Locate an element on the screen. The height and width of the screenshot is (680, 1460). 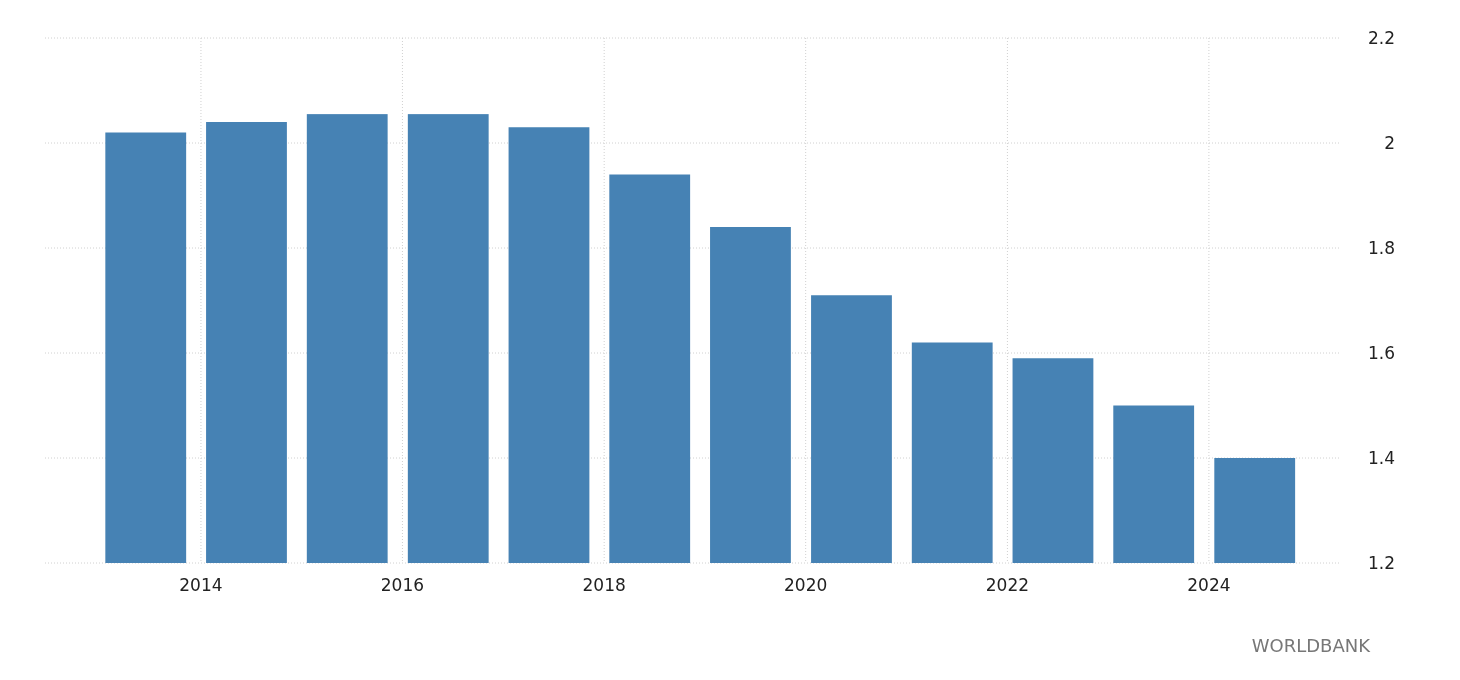
x-tick-label: 2022 is located at coordinates (1007, 585).